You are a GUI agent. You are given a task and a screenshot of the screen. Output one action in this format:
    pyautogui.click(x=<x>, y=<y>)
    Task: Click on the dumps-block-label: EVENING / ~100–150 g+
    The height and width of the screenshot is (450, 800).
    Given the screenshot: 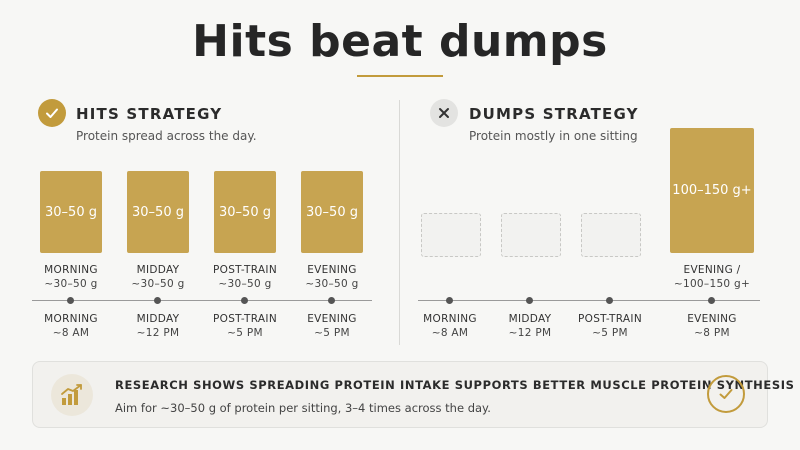 What is the action you would take?
    pyautogui.click(x=712, y=277)
    